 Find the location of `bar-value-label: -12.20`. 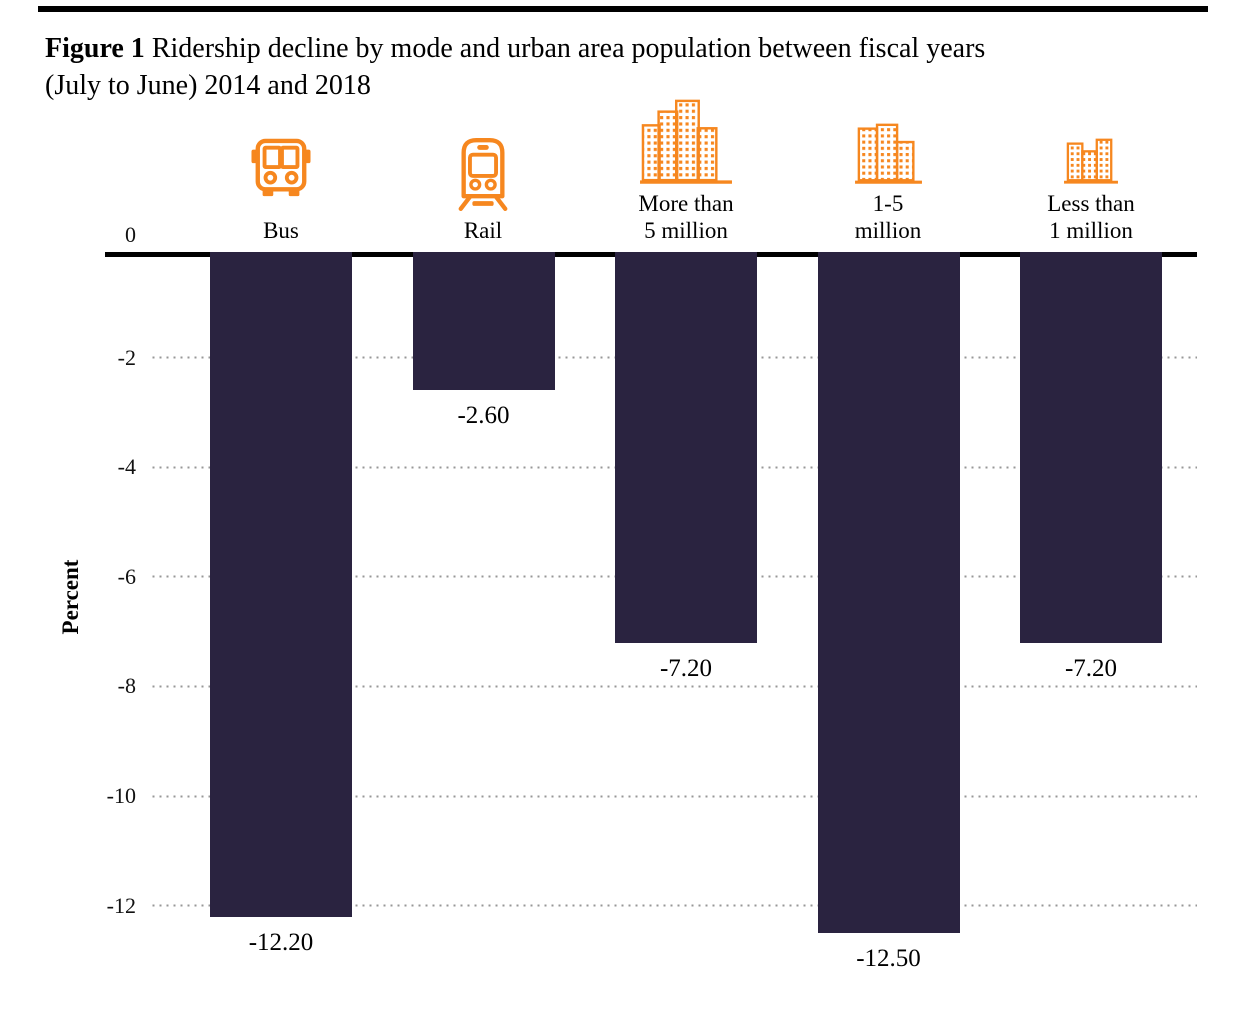

bar-value-label: -12.20 is located at coordinates (281, 942).